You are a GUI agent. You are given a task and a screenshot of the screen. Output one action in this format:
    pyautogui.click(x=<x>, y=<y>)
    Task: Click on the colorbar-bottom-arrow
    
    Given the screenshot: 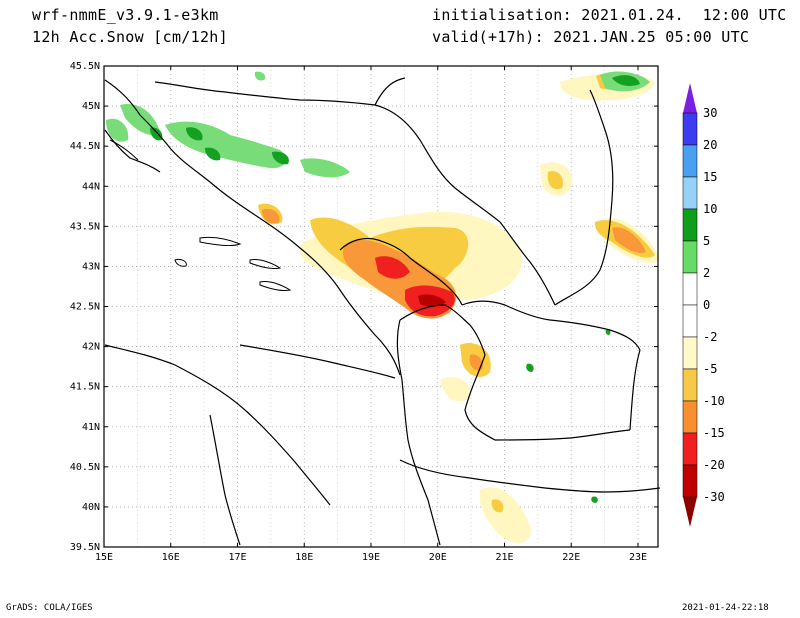 What is the action you would take?
    pyautogui.click(x=690, y=512)
    